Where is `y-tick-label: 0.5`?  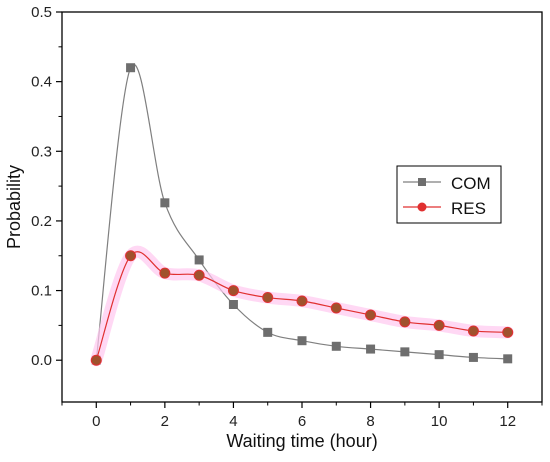
y-tick-label: 0.5 is located at coordinates (41, 12).